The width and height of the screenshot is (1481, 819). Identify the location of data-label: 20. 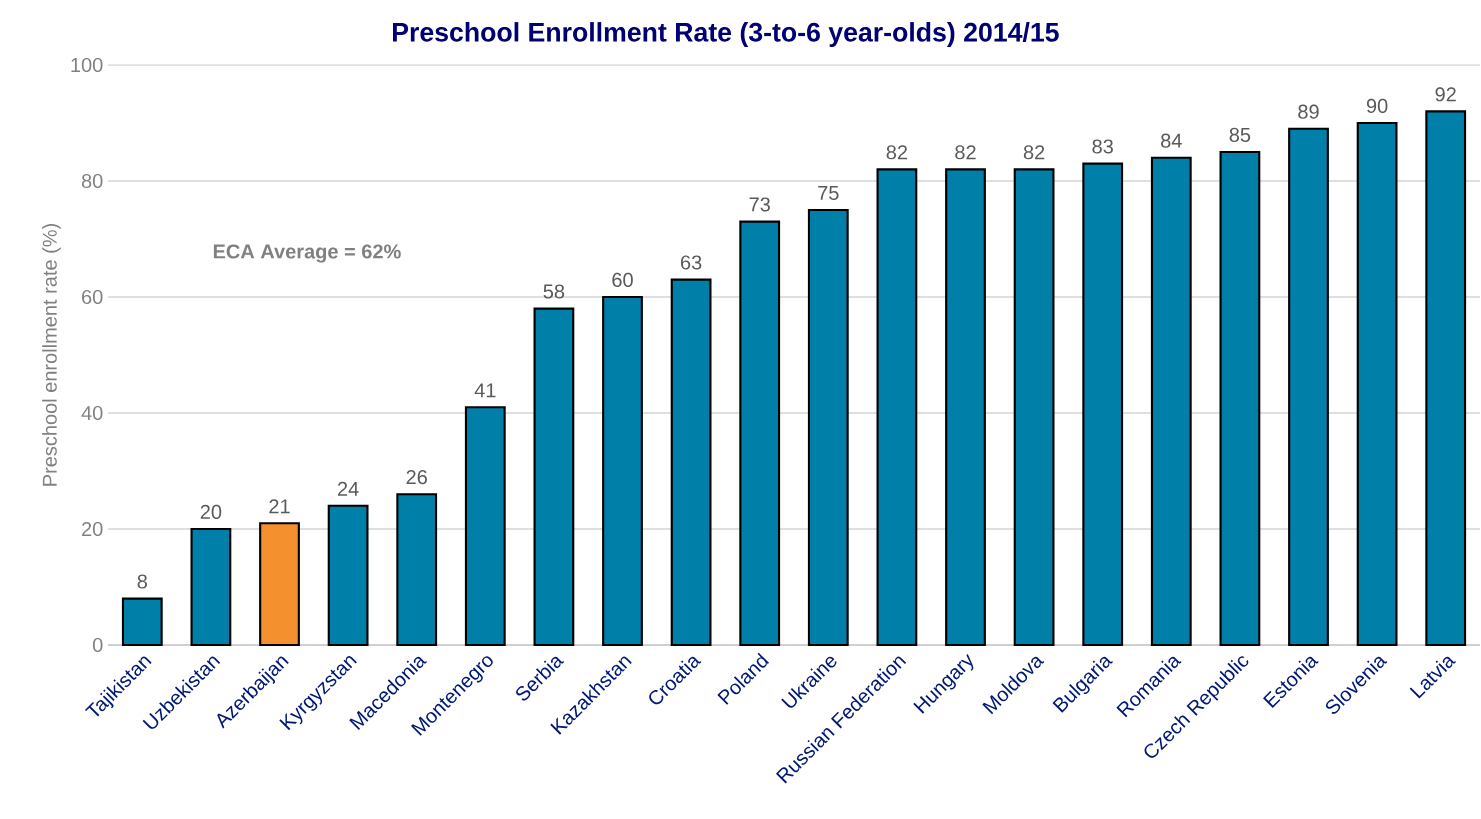
(211, 511).